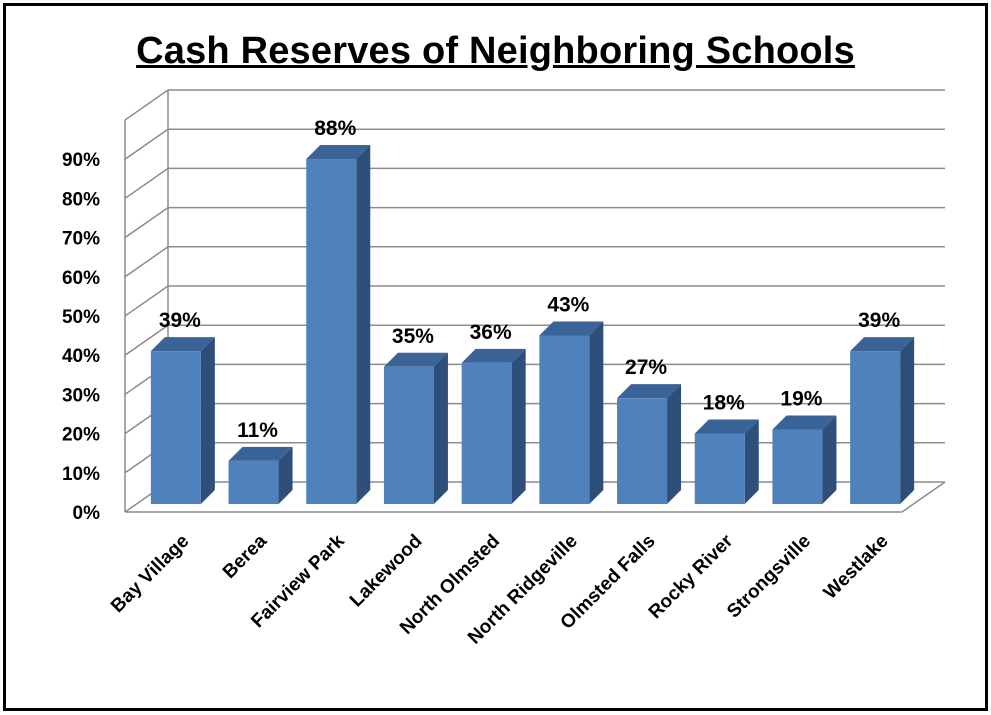 This screenshot has height=715, width=991. Describe the element at coordinates (413, 336) in the screenshot. I see `data-label: 35%` at that location.